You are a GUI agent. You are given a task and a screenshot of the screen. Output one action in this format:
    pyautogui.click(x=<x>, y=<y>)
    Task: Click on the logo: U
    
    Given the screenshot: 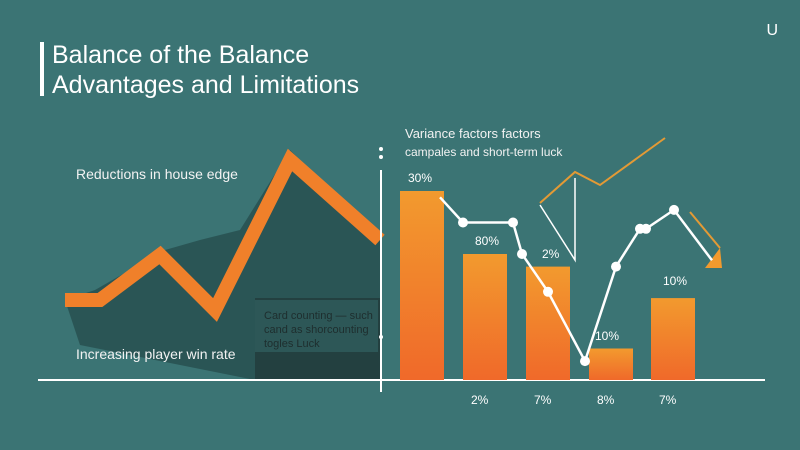 What is the action you would take?
    pyautogui.click(x=772, y=30)
    